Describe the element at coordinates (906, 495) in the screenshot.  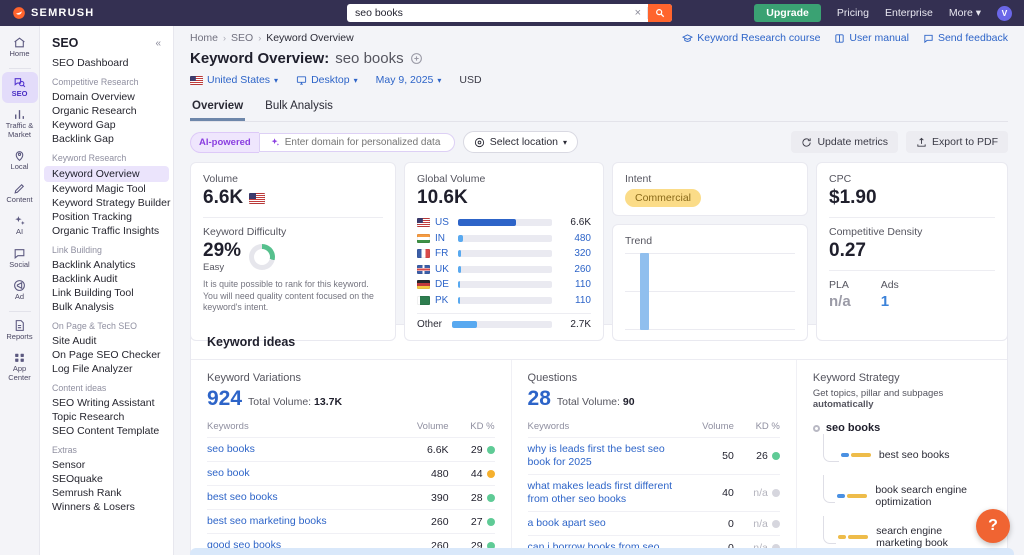
I see `strategy-child: book search engine optimization` at that location.